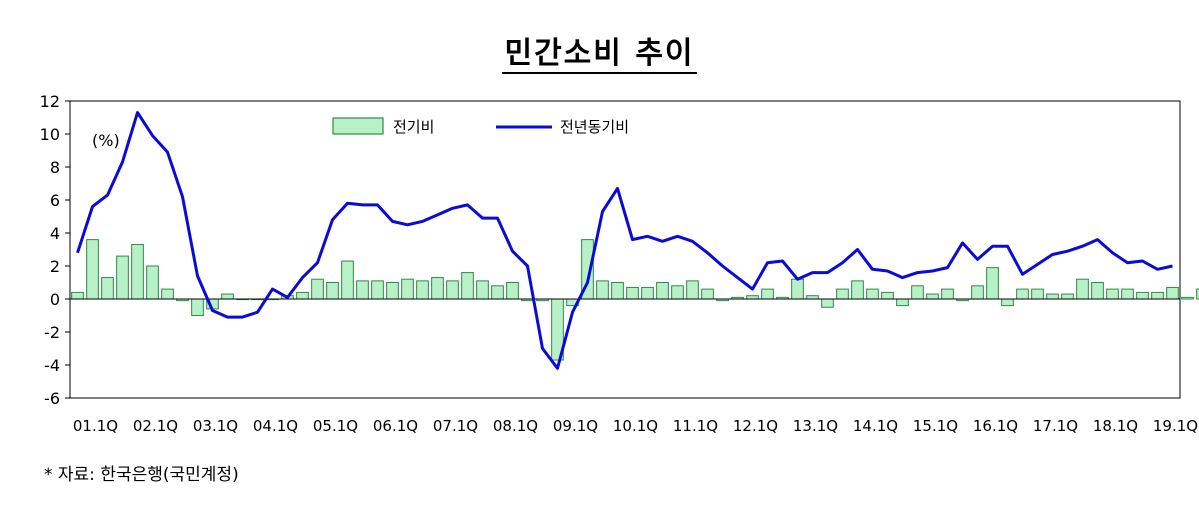 This screenshot has height=514, width=1199. Describe the element at coordinates (275, 426) in the screenshot. I see `x-tick-label: 04.1Q` at that location.